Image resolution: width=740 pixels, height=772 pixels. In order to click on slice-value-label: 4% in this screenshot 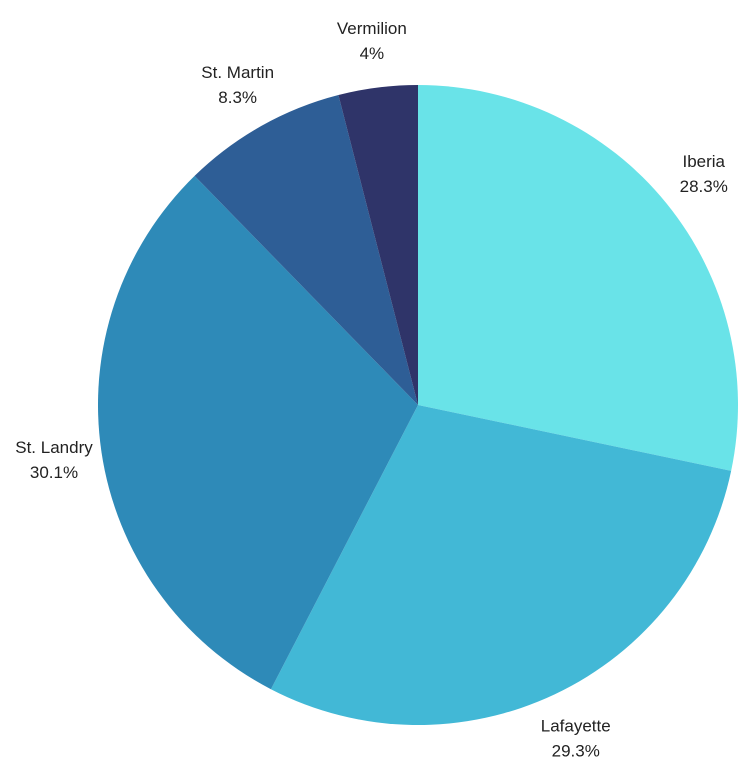, I will do `click(372, 53)`.